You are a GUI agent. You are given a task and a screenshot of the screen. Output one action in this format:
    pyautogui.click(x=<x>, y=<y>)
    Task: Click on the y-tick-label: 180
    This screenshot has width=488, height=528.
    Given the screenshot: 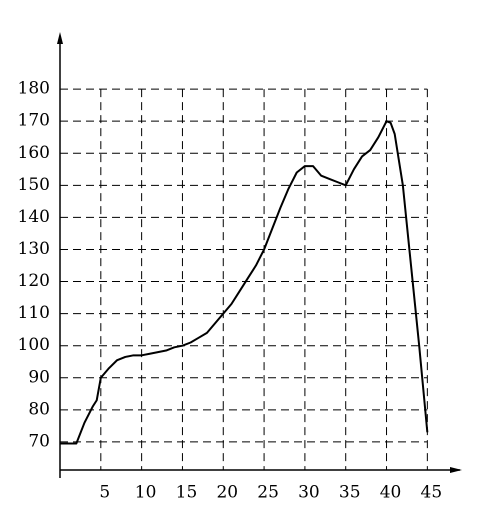 What is the action you would take?
    pyautogui.click(x=34, y=89)
    